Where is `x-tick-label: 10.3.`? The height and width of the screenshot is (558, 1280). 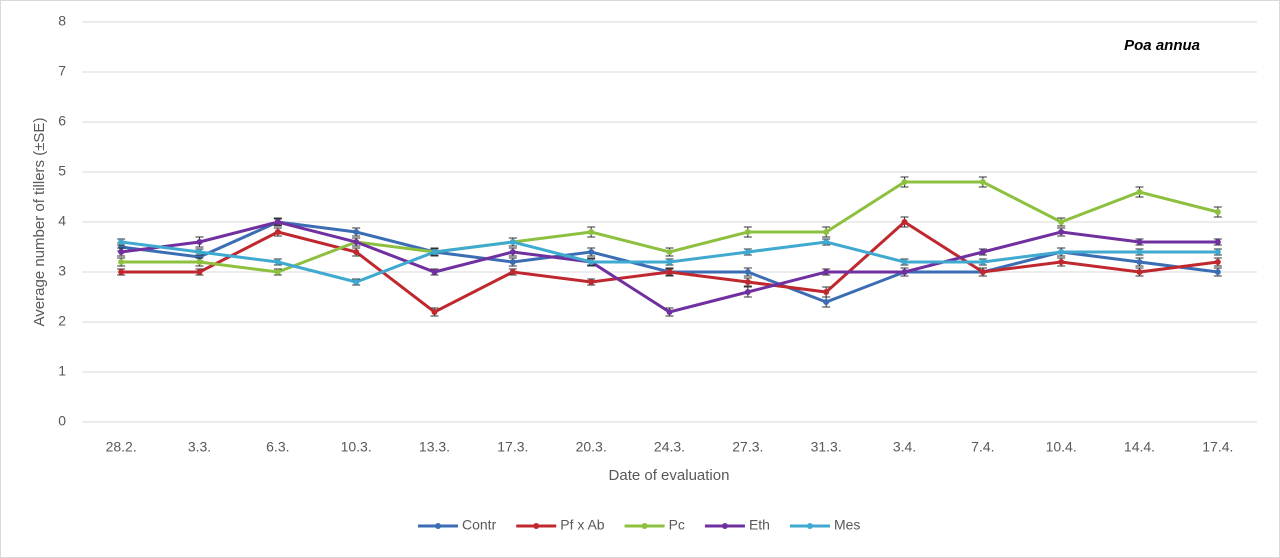
x-tick-label: 10.3. is located at coordinates (356, 447).